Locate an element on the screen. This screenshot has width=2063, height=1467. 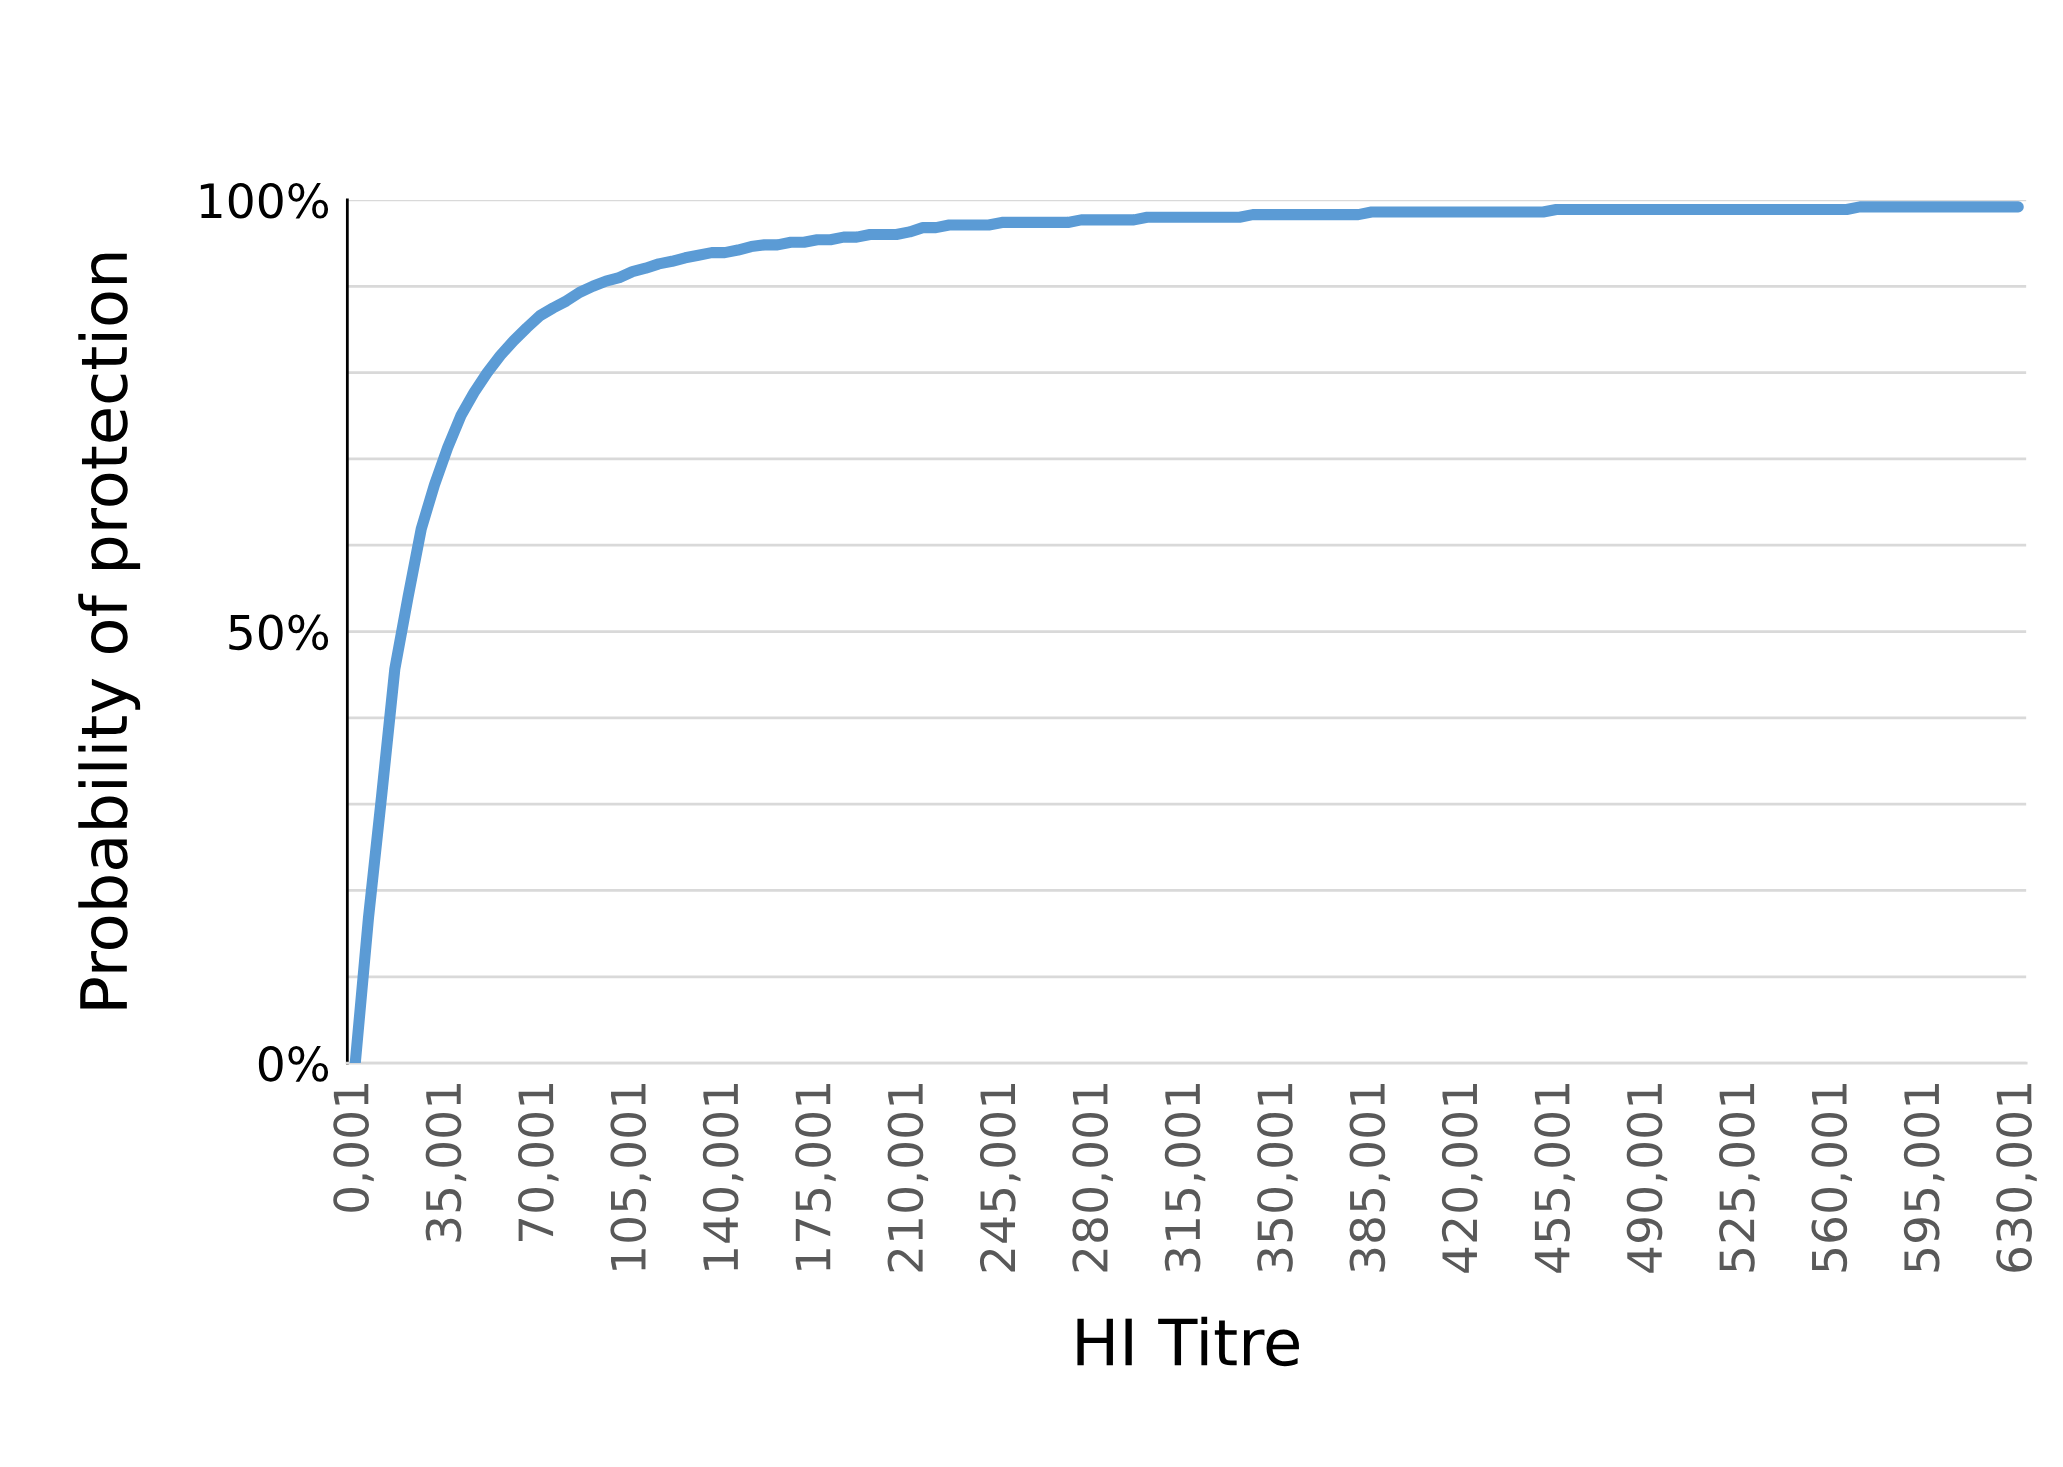
x-tick-label: 420,001 is located at coordinates (1462, 1178).